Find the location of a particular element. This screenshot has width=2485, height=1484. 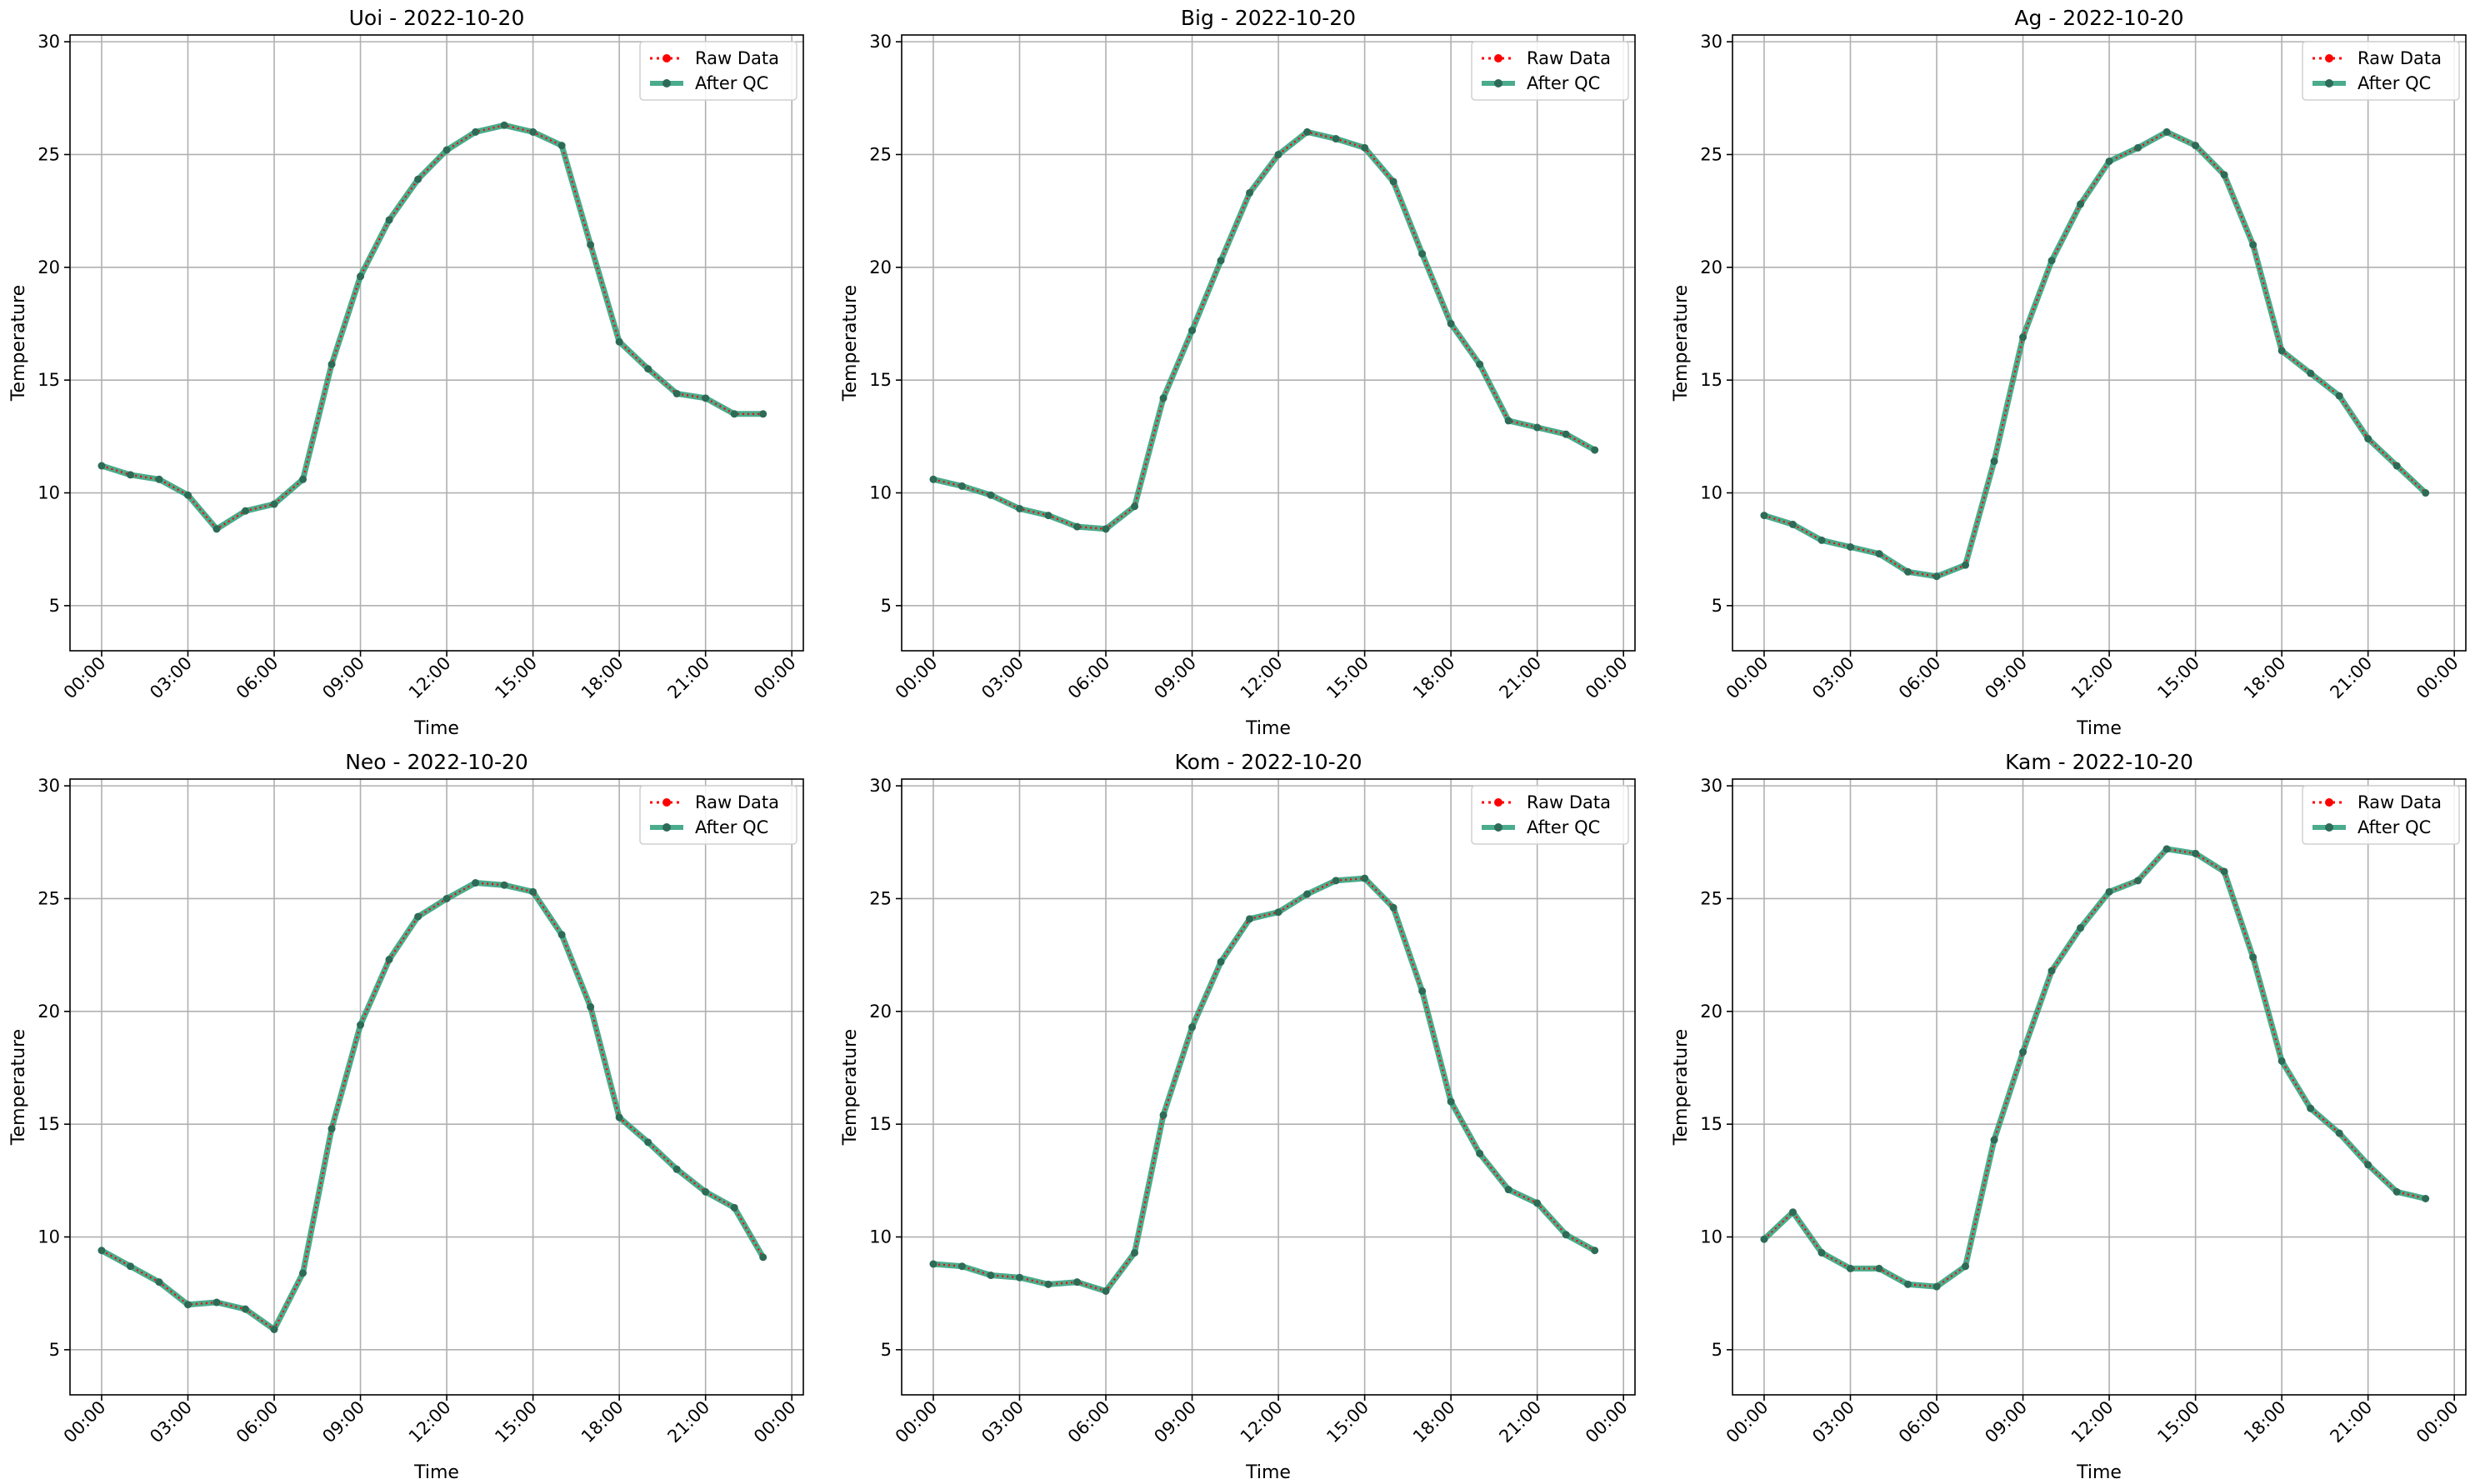

after-qc-line is located at coordinates (2094, 1068).